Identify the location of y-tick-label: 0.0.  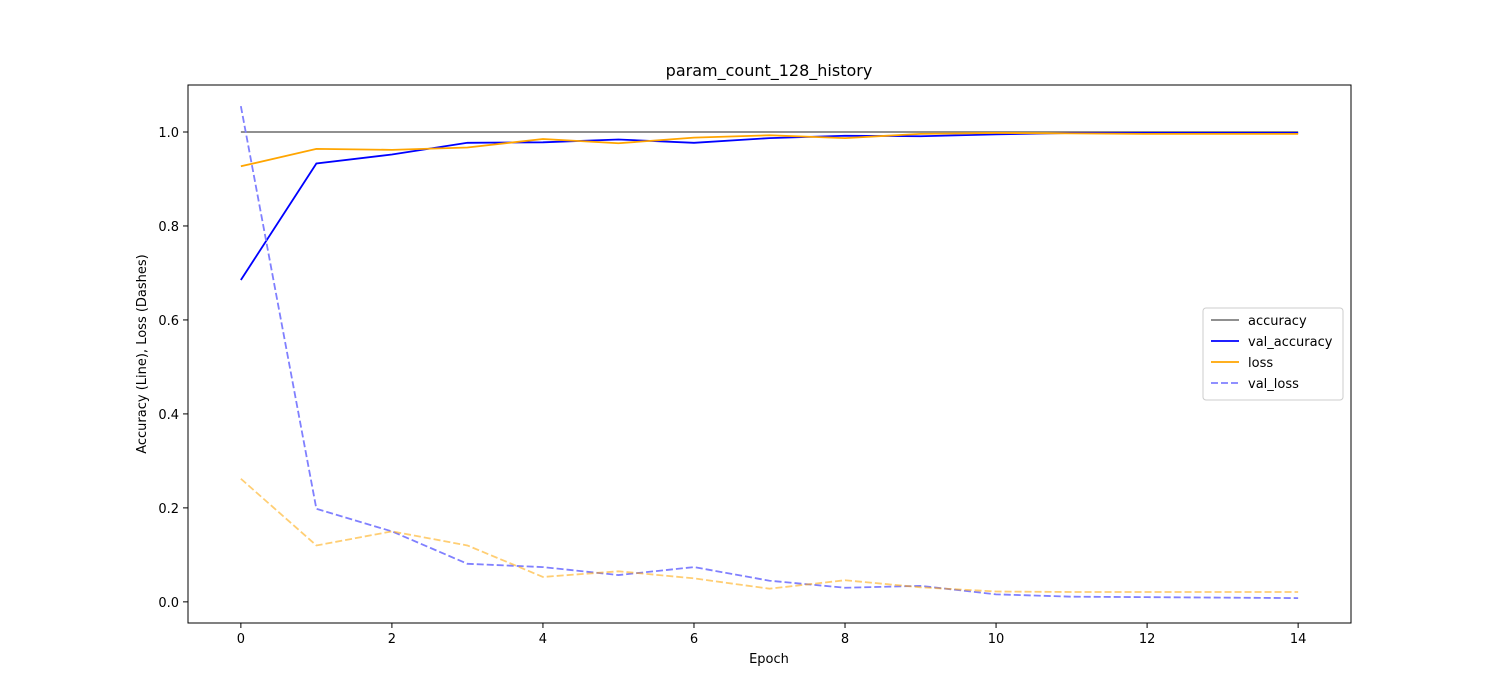
(168, 603).